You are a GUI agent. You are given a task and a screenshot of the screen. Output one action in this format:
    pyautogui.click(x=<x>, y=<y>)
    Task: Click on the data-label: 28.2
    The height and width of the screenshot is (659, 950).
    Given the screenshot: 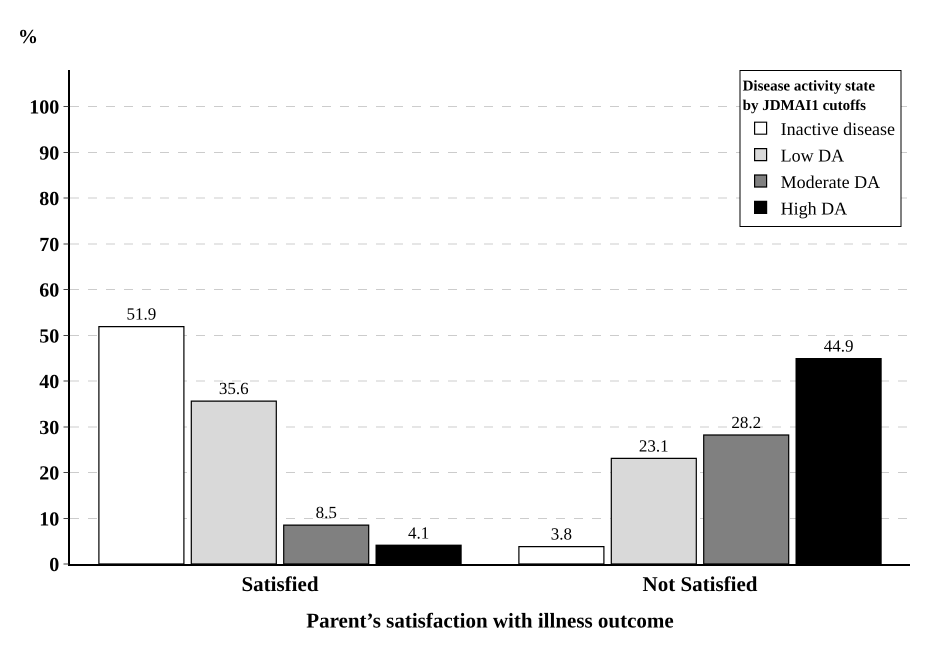 What is the action you would take?
    pyautogui.click(x=746, y=422)
    